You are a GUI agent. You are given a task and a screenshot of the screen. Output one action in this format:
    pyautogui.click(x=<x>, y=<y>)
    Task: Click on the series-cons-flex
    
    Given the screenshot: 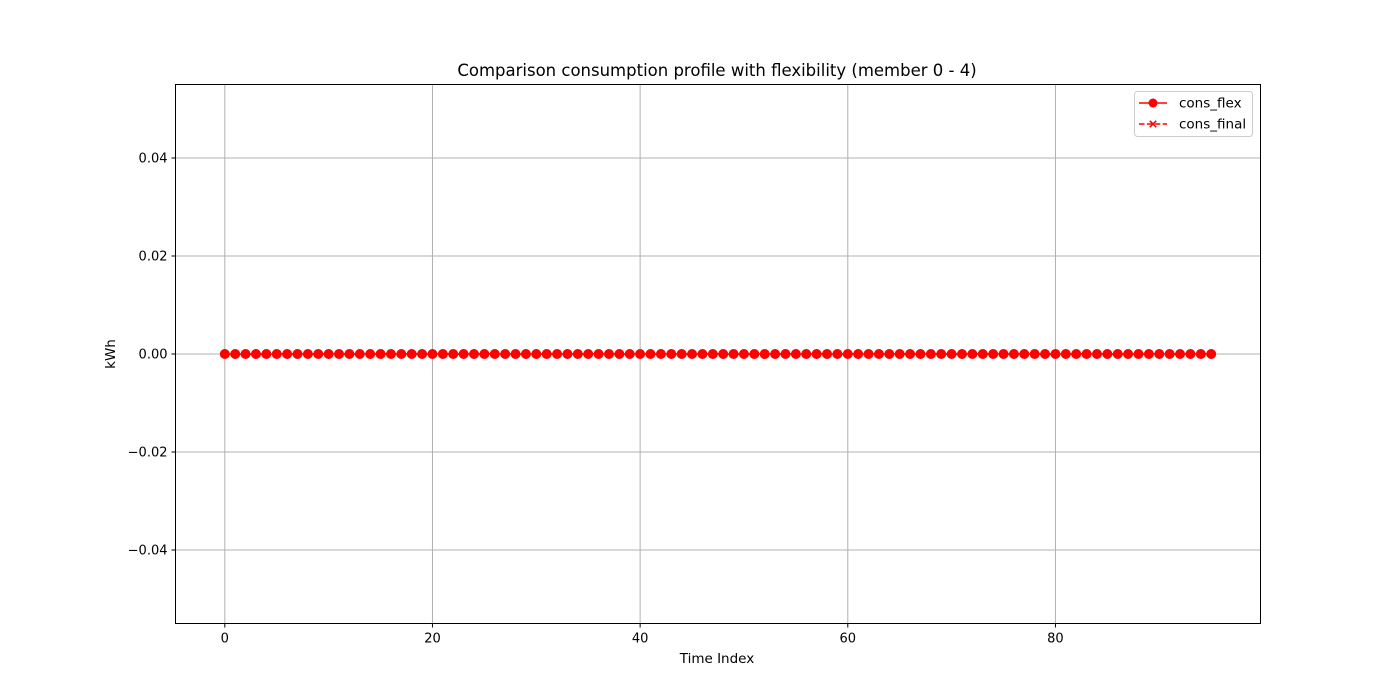 What is the action you would take?
    pyautogui.click(x=718, y=354)
    